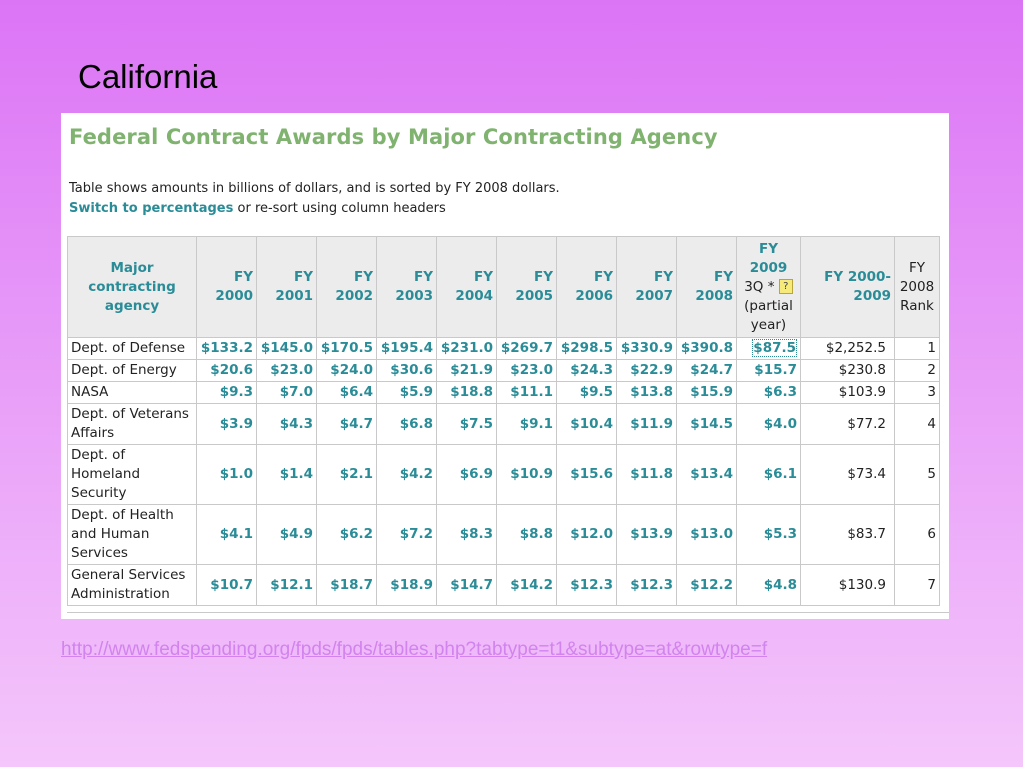 The height and width of the screenshot is (767, 1023). Describe the element at coordinates (132, 287) in the screenshot. I see `col-header-agency: Major contracting agency` at that location.